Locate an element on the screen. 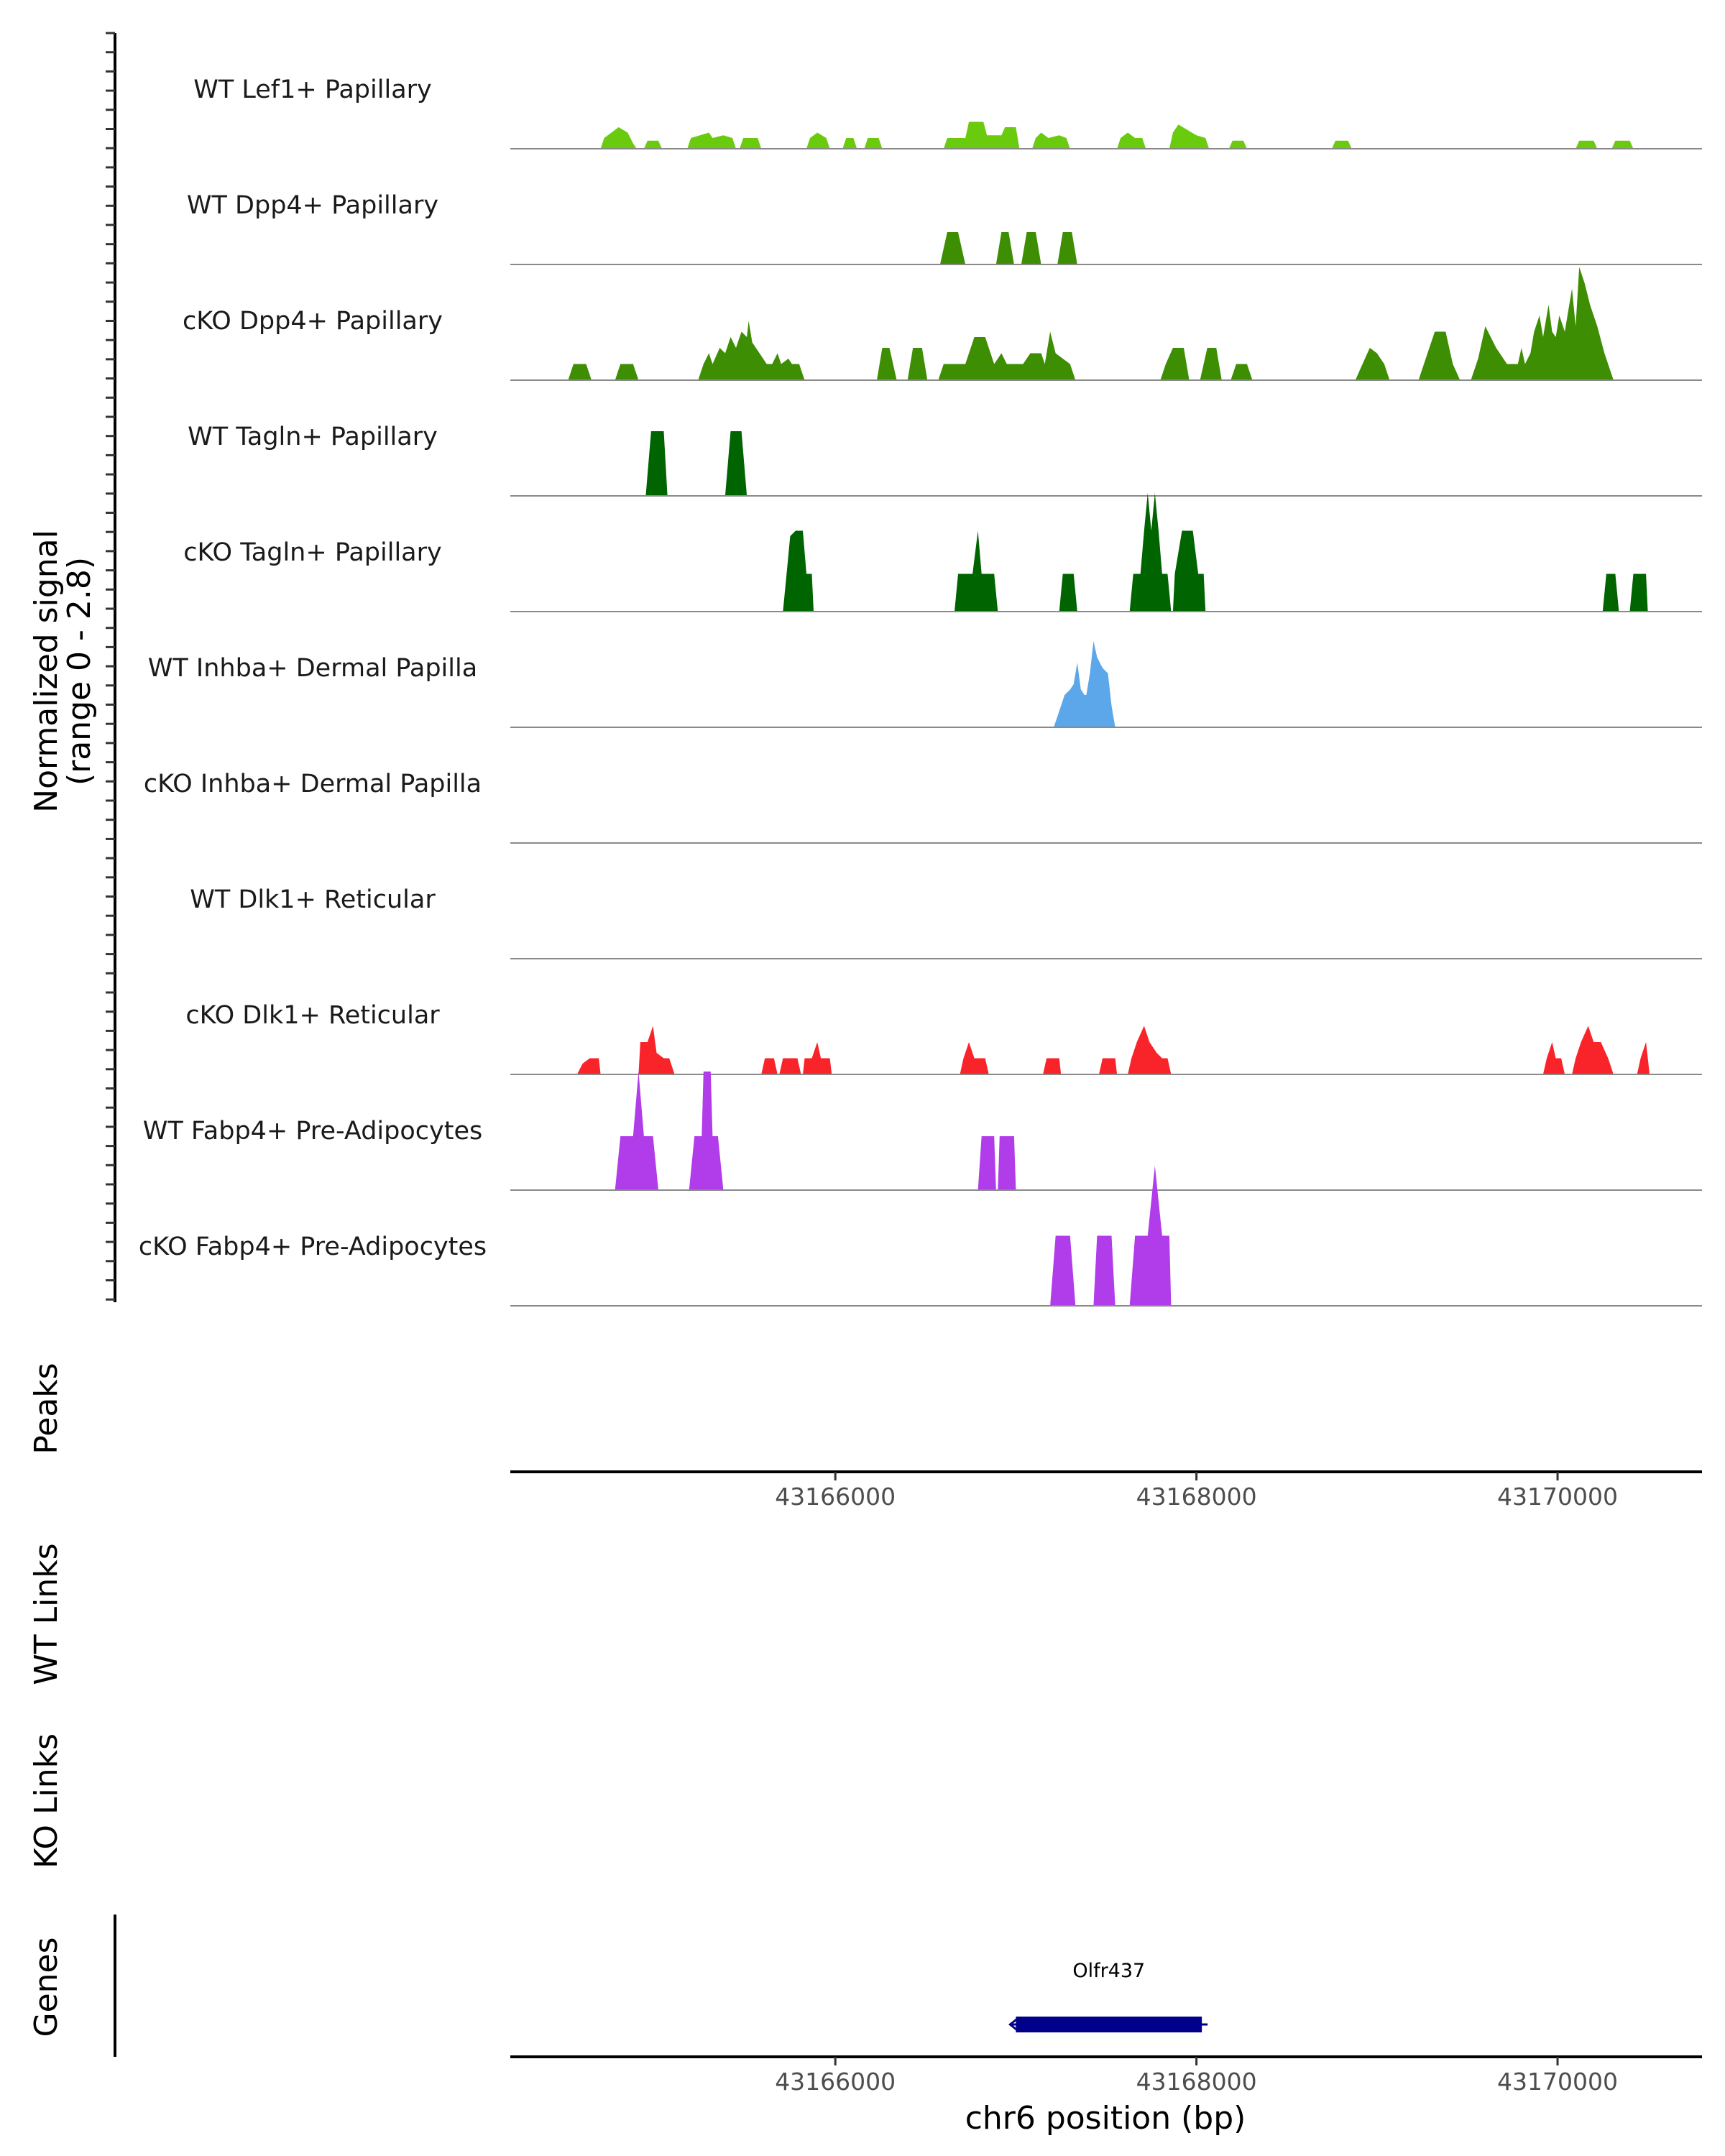  y-axis-title-line-2: (range 0 - 2.8) is located at coordinates (79, 671).